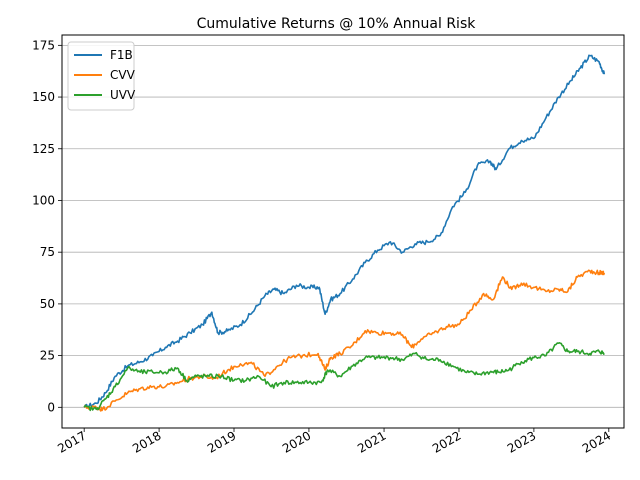 This screenshot has height=480, width=640. Describe the element at coordinates (296, 441) in the screenshot. I see `x-tick-label: 2020` at that location.